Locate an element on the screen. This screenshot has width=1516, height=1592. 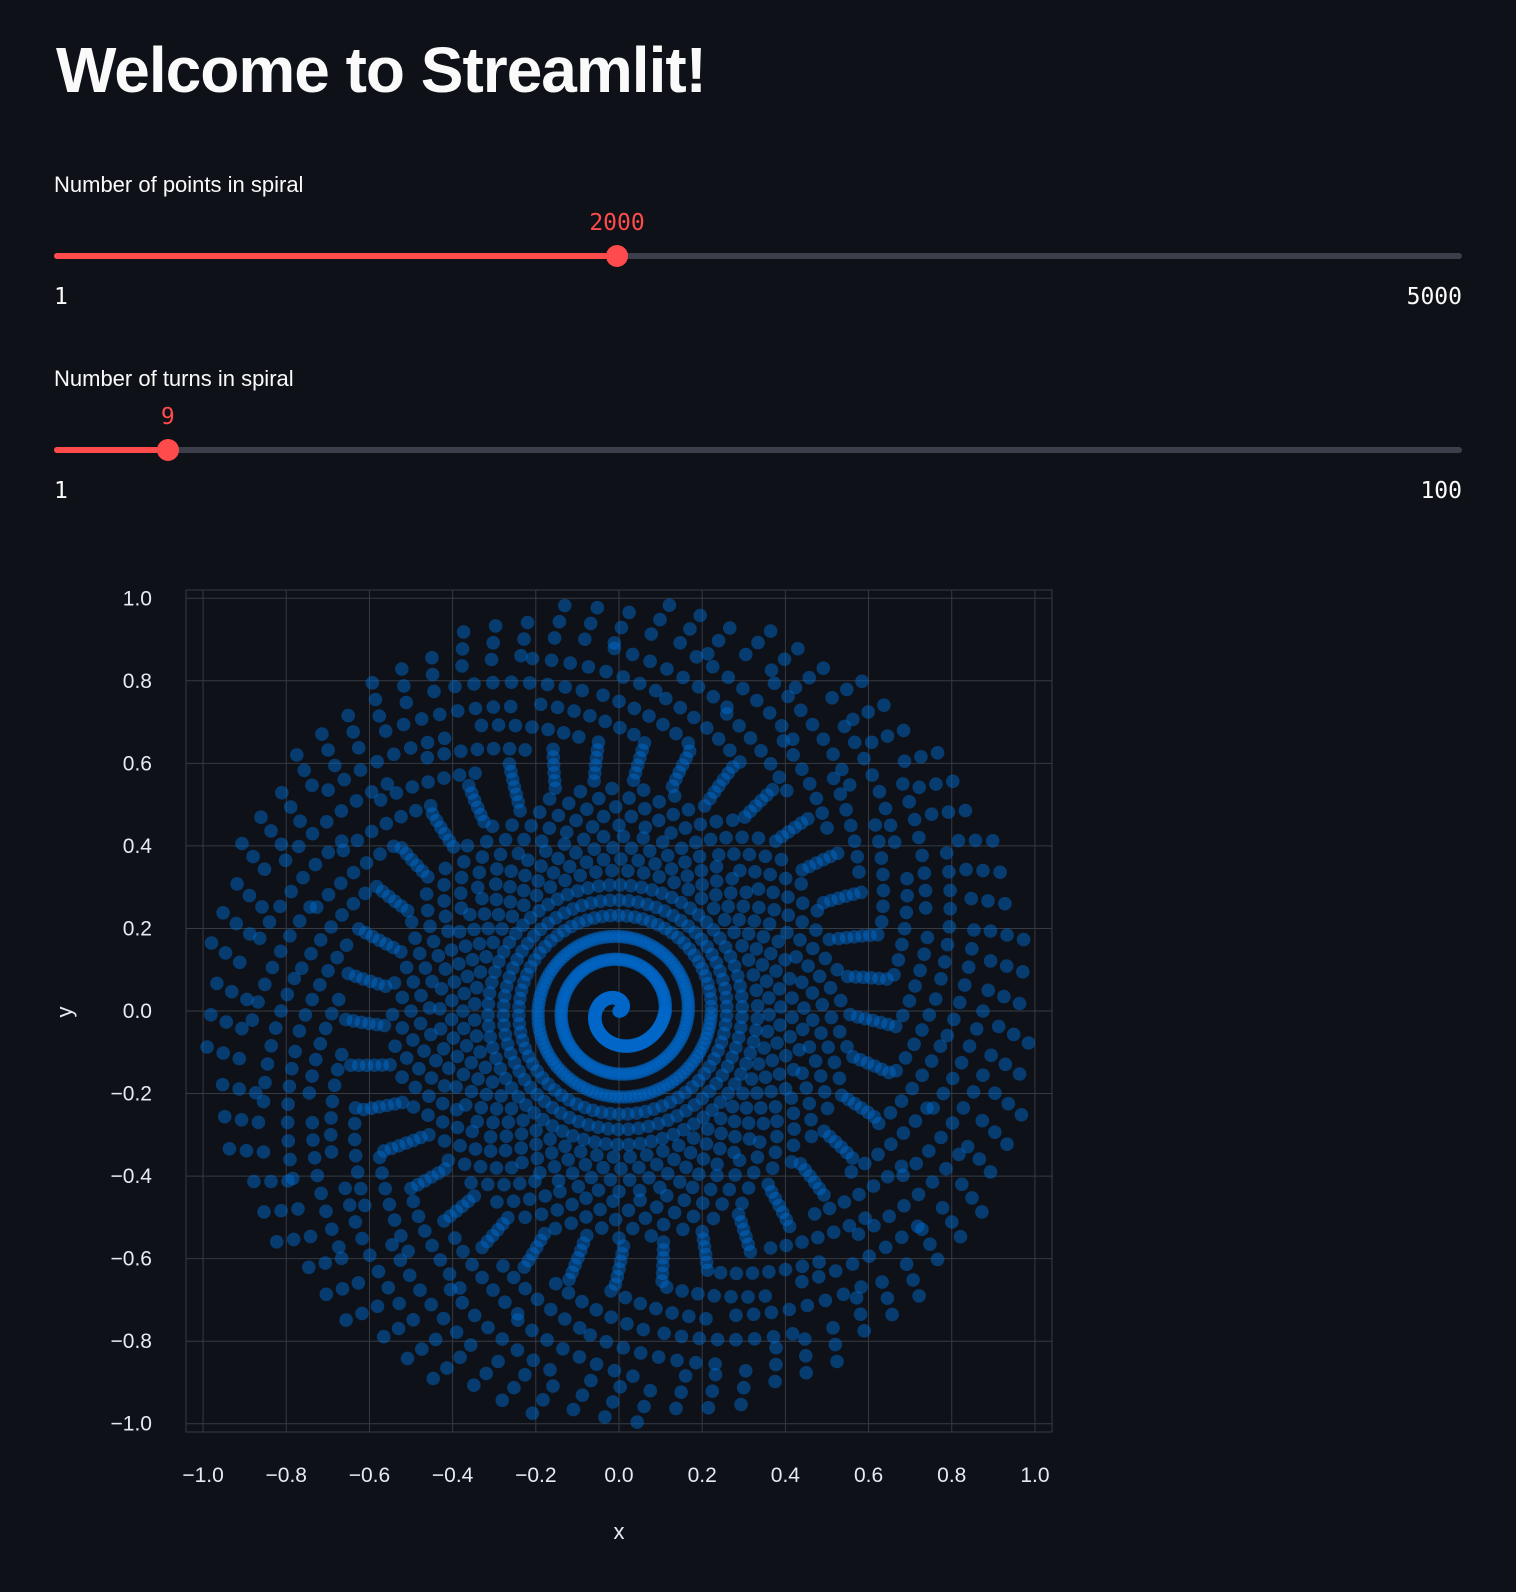
slider-turns-track is located at coordinates (758, 450).